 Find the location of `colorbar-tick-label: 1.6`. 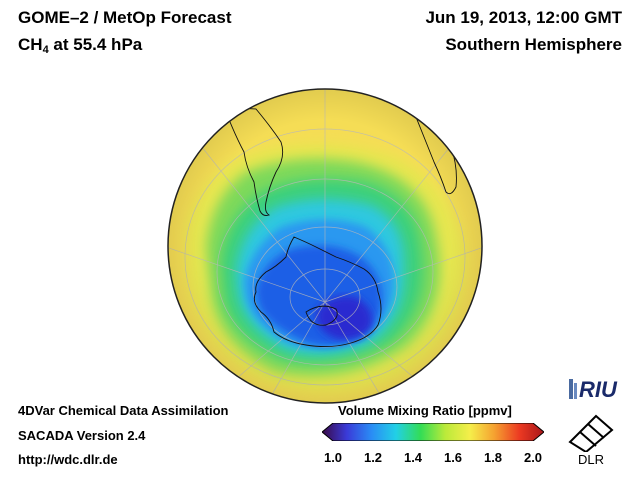

colorbar-tick-label: 1.6 is located at coordinates (453, 457).